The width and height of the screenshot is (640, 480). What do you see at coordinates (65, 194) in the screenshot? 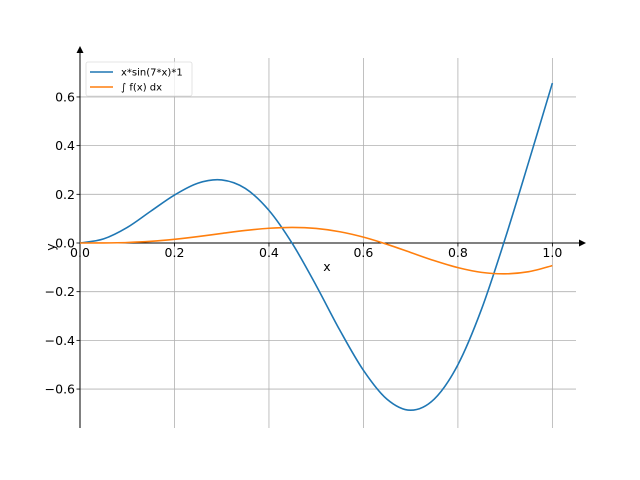
I see `y-tick-label-4: 0.2` at bounding box center [65, 194].